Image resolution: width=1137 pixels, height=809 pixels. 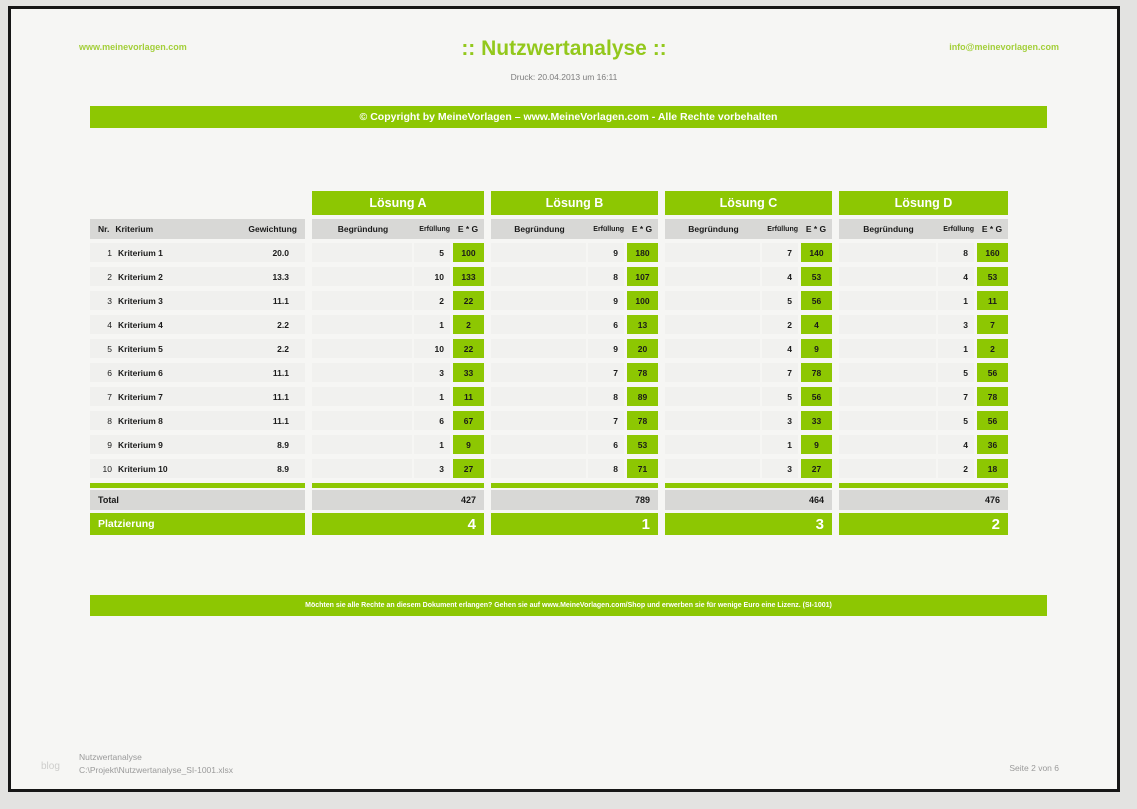 What do you see at coordinates (995, 524) in the screenshot?
I see `rank-value: 2` at bounding box center [995, 524].